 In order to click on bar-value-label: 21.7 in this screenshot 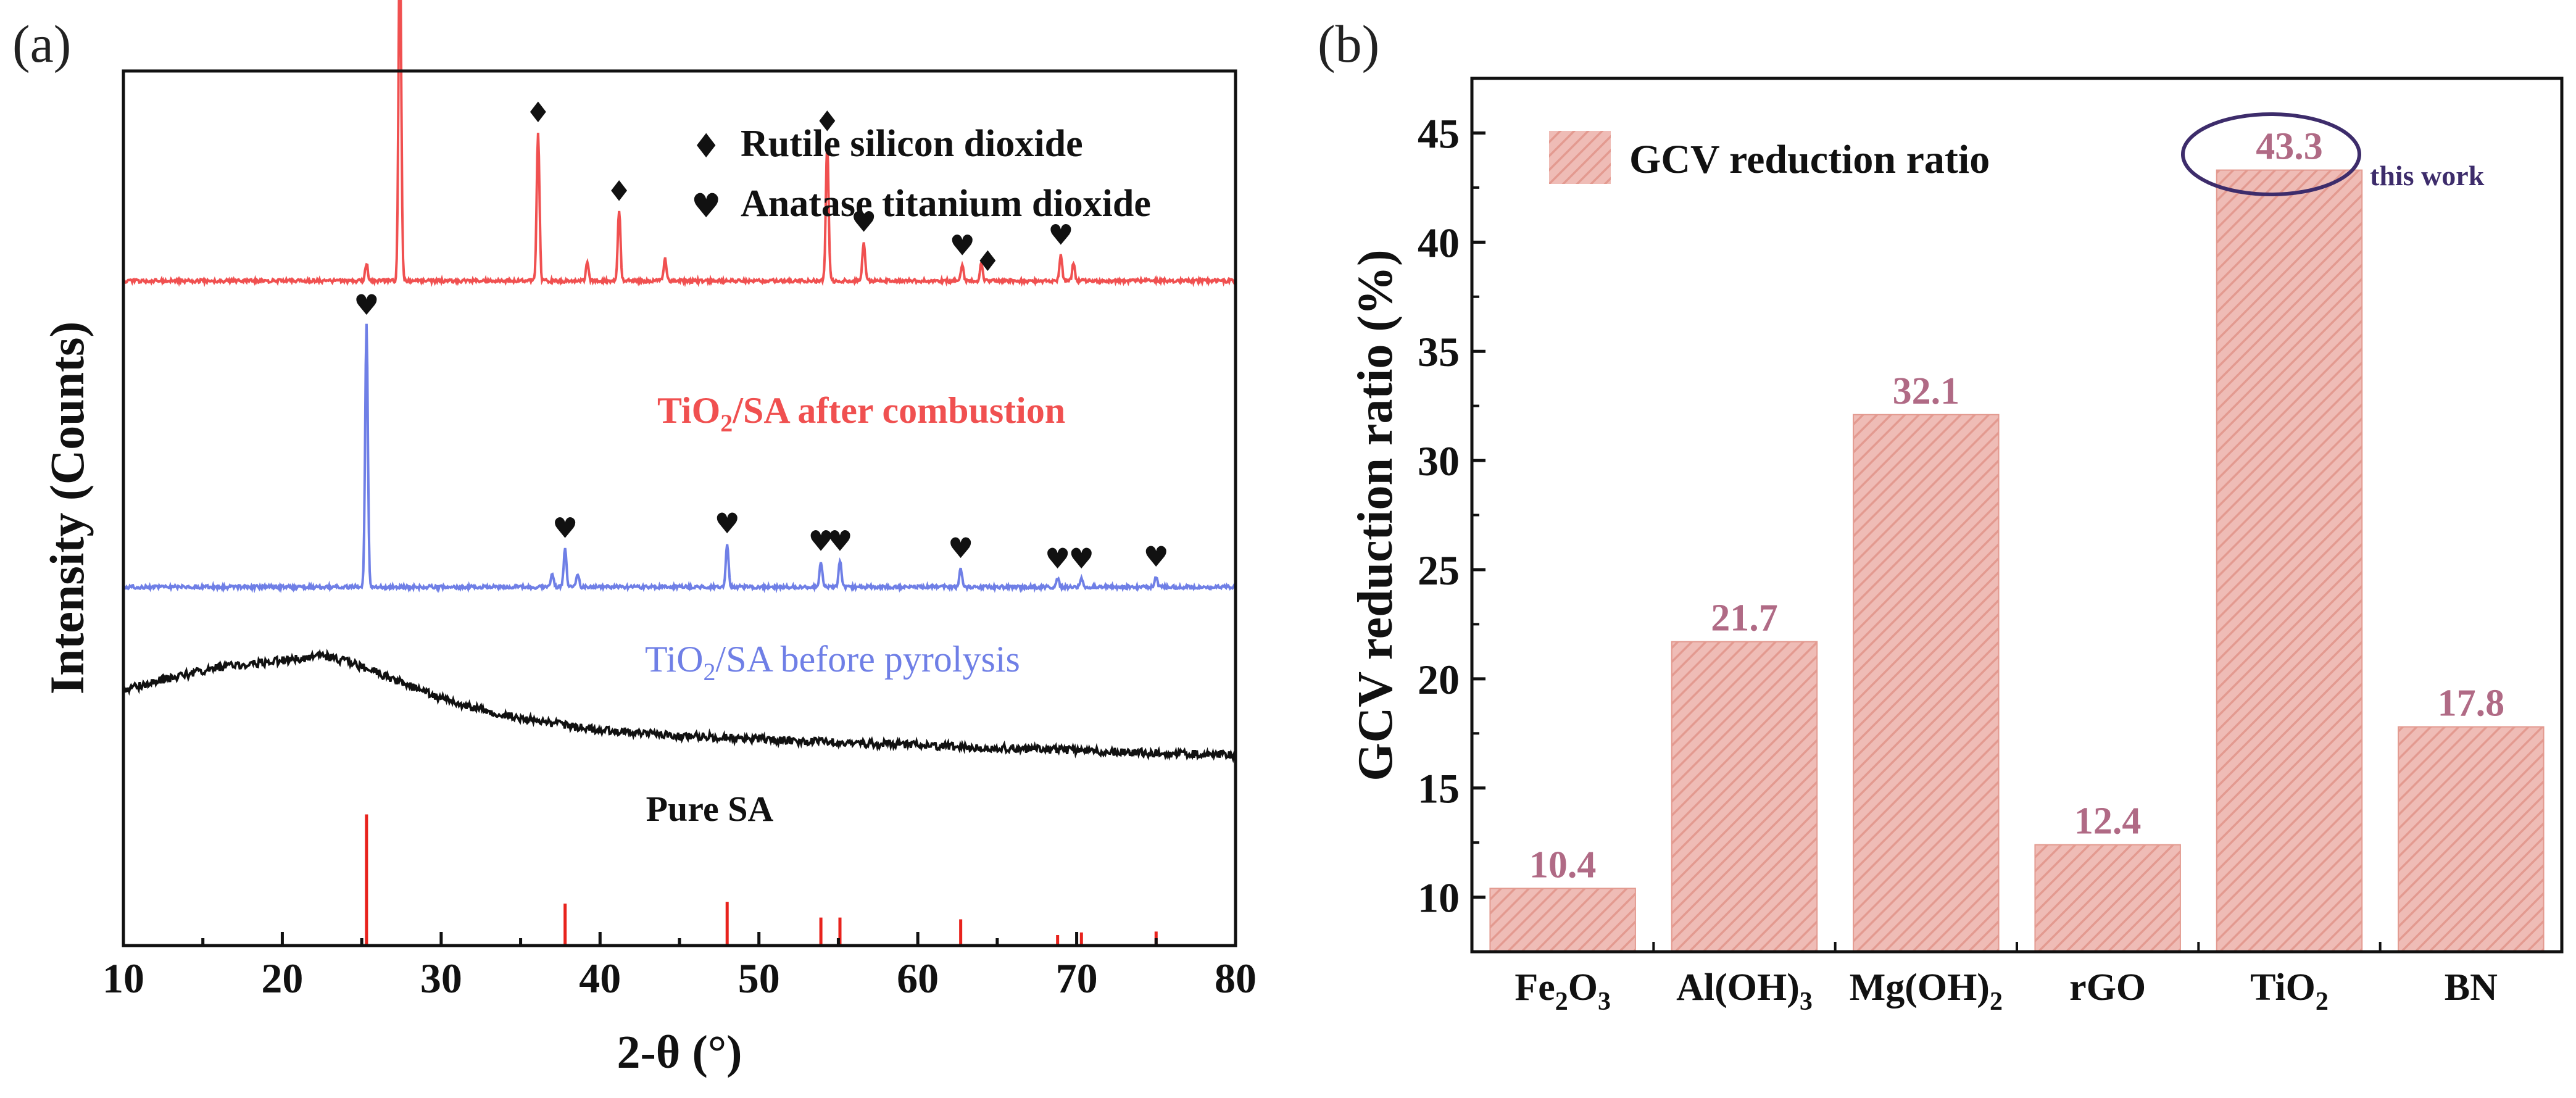, I will do `click(1745, 618)`.